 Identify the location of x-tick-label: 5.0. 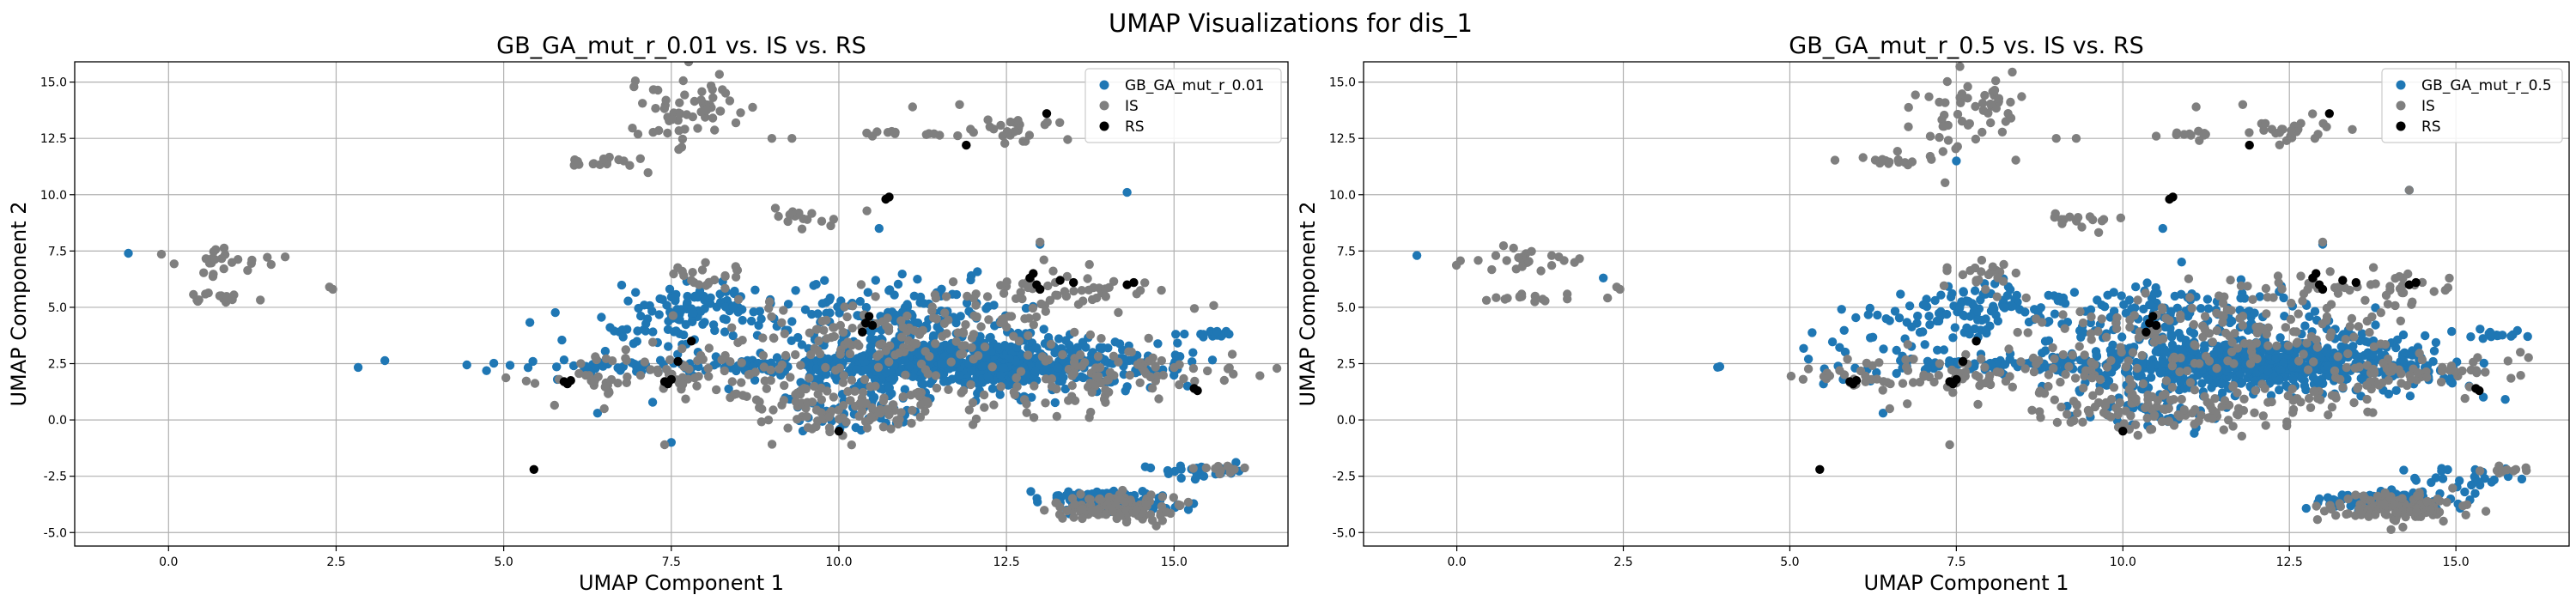
(503, 562).